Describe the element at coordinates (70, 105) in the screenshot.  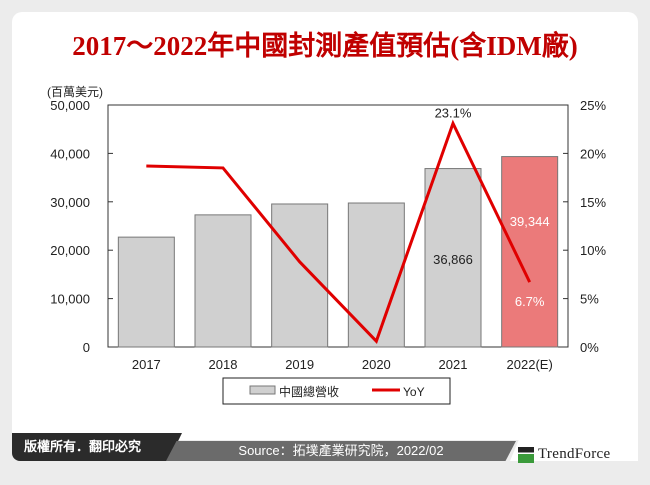
I see `left-tick-label: 50,000` at that location.